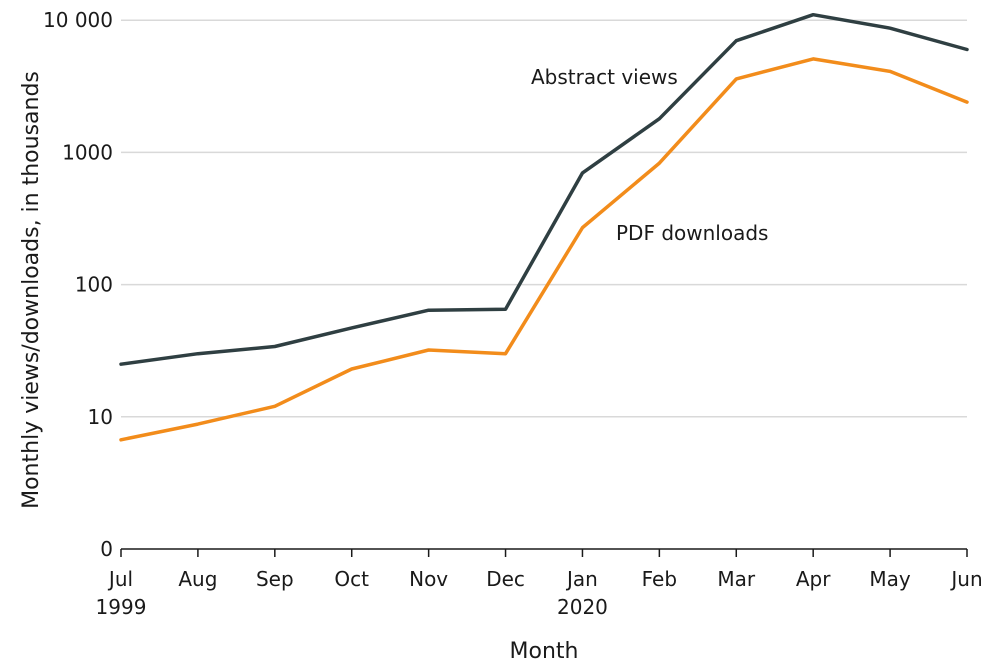 The width and height of the screenshot is (991, 664). Describe the element at coordinates (121, 607) in the screenshot. I see `x-tick-year-label: 1999` at that location.